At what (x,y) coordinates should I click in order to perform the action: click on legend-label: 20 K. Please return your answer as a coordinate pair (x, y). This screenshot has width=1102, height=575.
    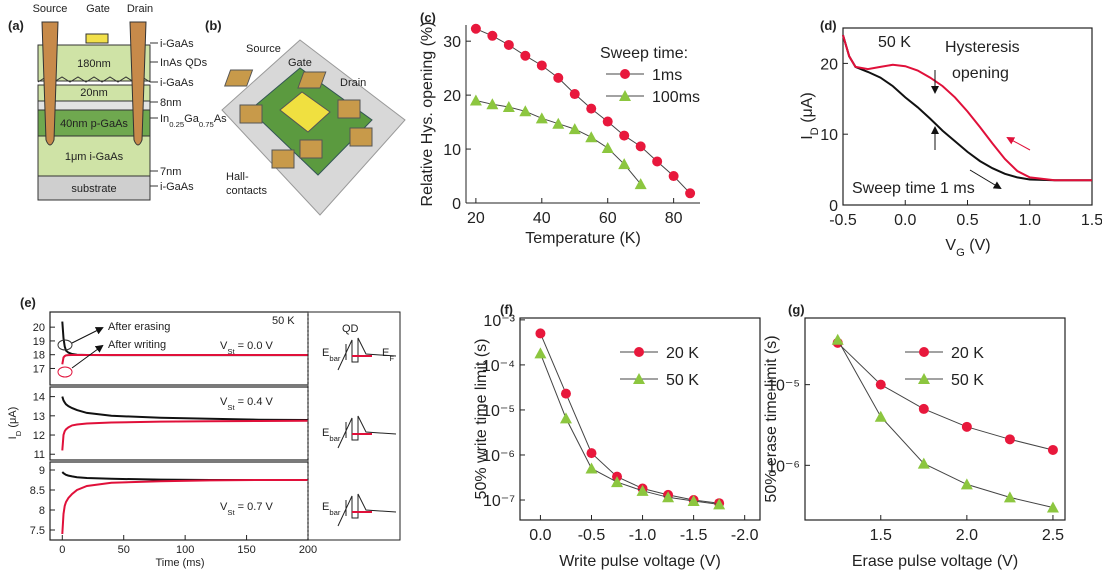
    Looking at the image, I should click on (967, 353).